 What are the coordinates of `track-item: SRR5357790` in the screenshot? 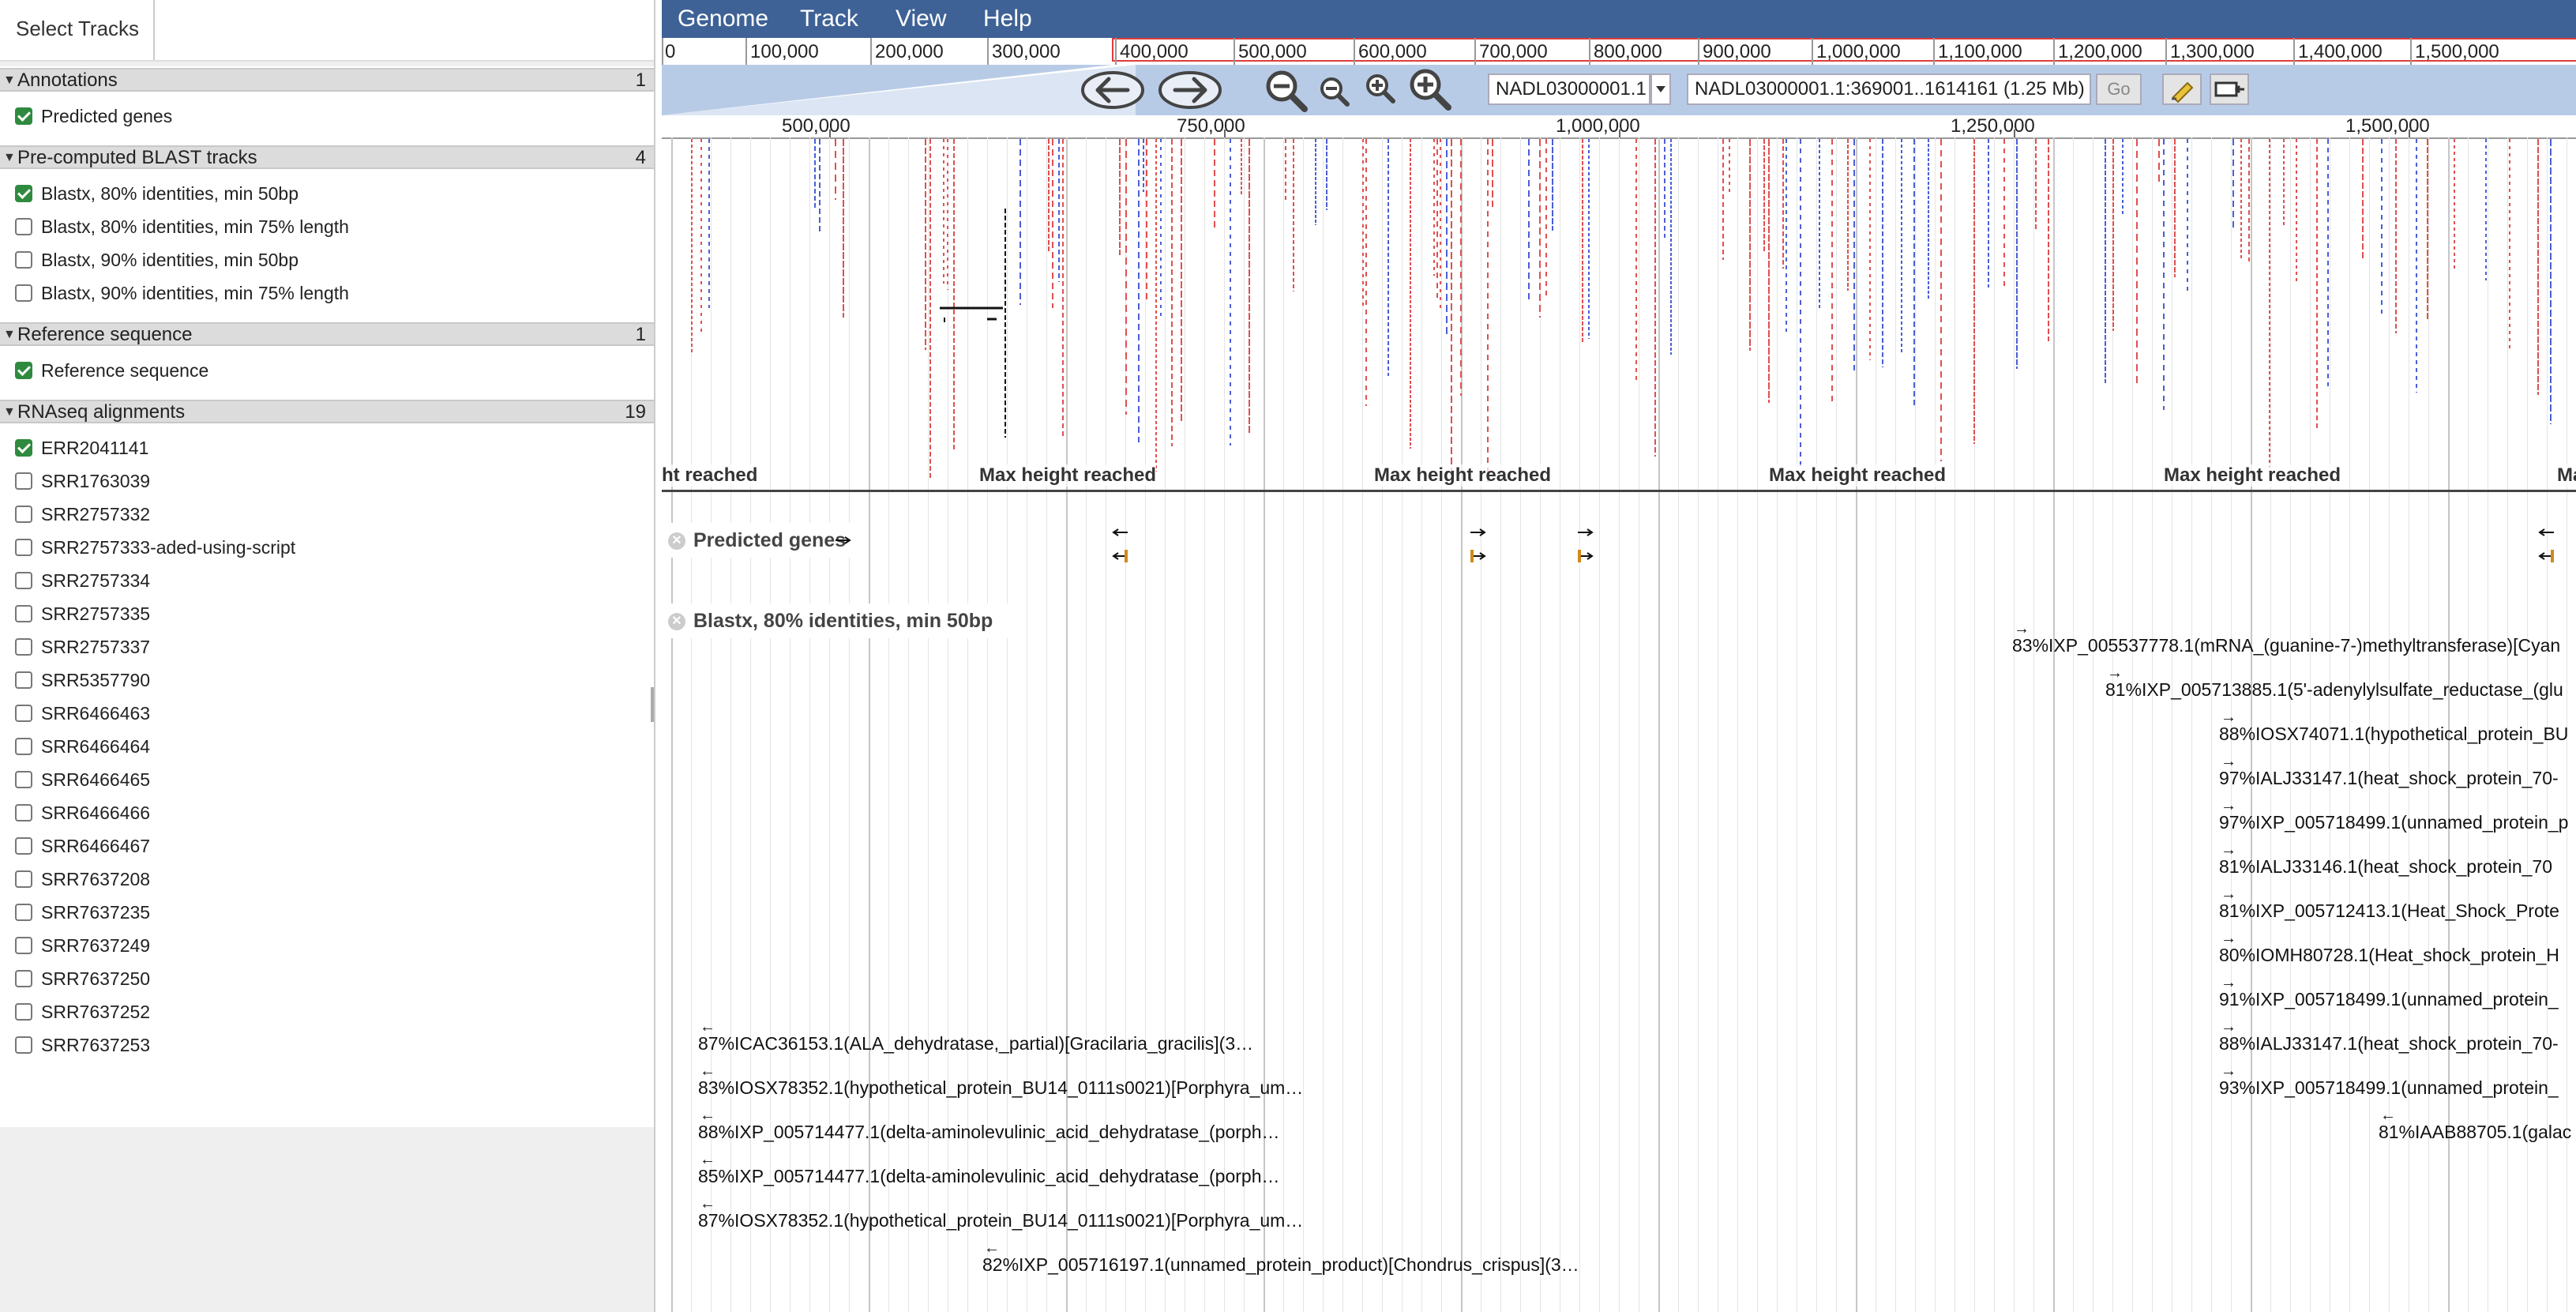 It's located at (327, 681).